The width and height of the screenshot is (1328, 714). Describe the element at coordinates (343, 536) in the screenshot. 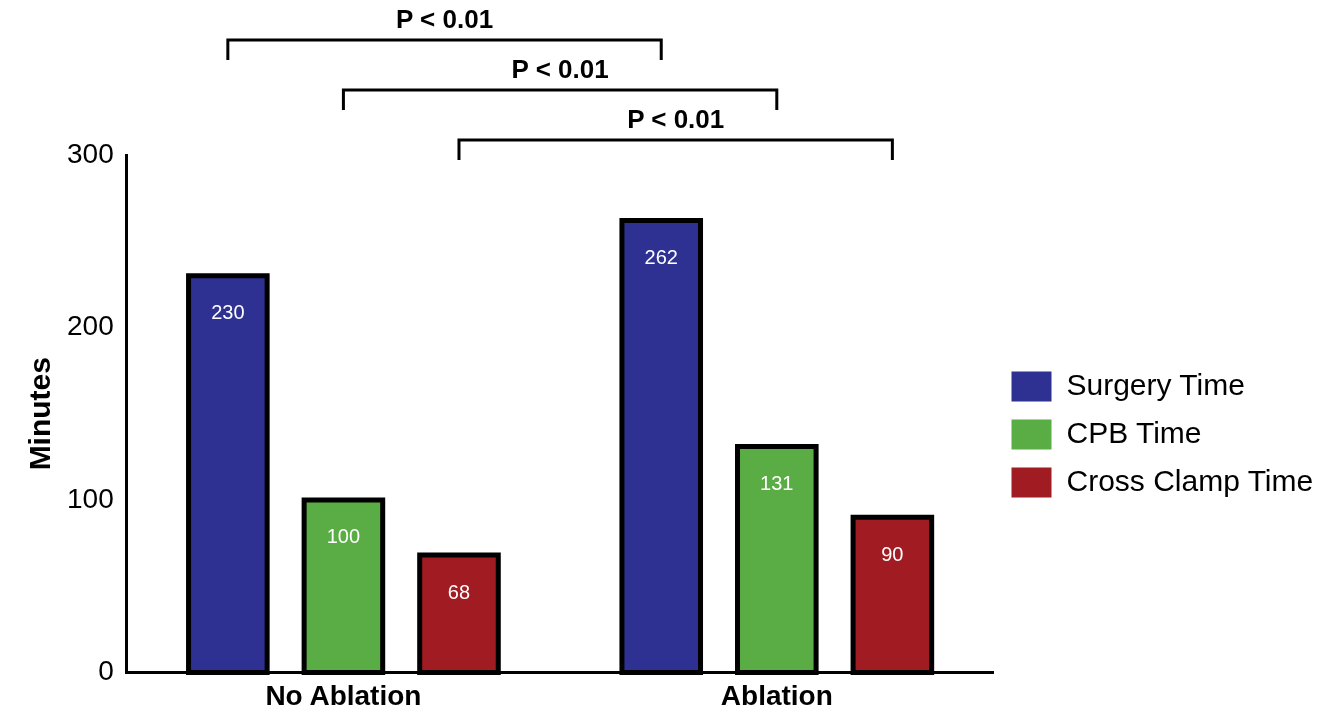

I see `data-label: 100` at that location.